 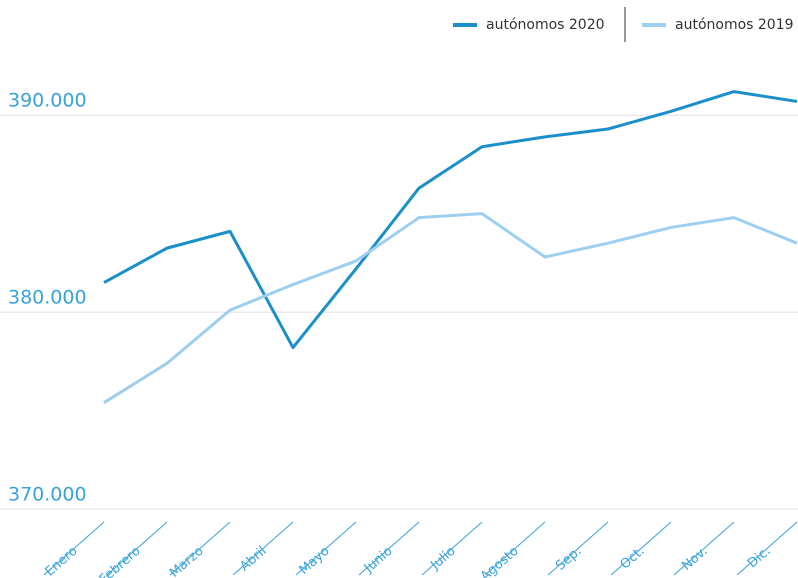 What do you see at coordinates (378, 560) in the screenshot?
I see `x-tick-label: Junio` at bounding box center [378, 560].